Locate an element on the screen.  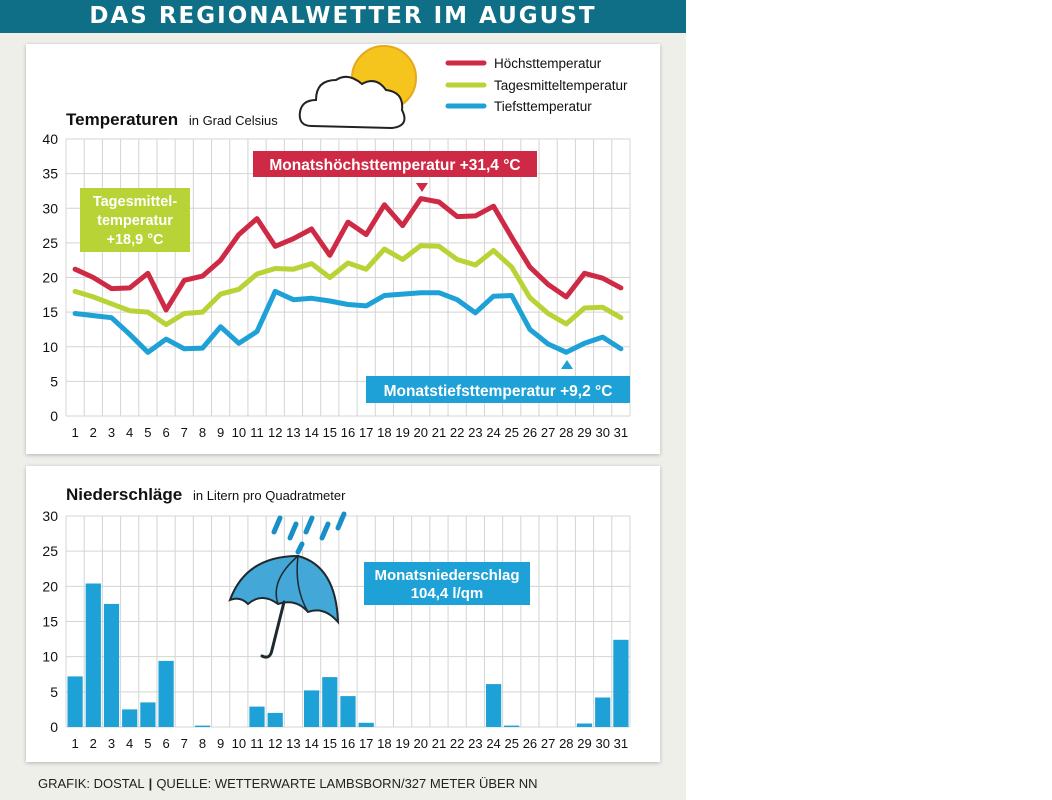
rain-y-tick-label: 25 is located at coordinates (50, 551).